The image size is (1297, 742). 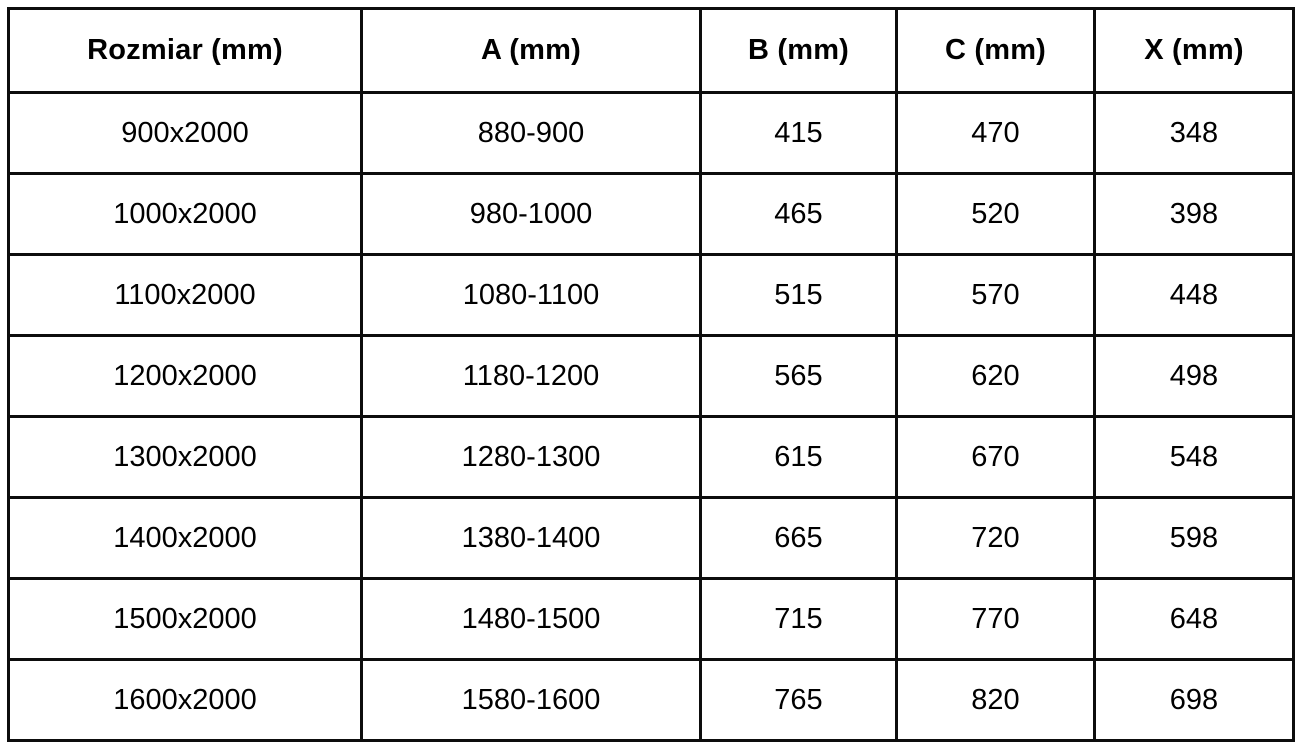 What do you see at coordinates (531, 700) in the screenshot?
I see `cell-a: 1580-1600` at bounding box center [531, 700].